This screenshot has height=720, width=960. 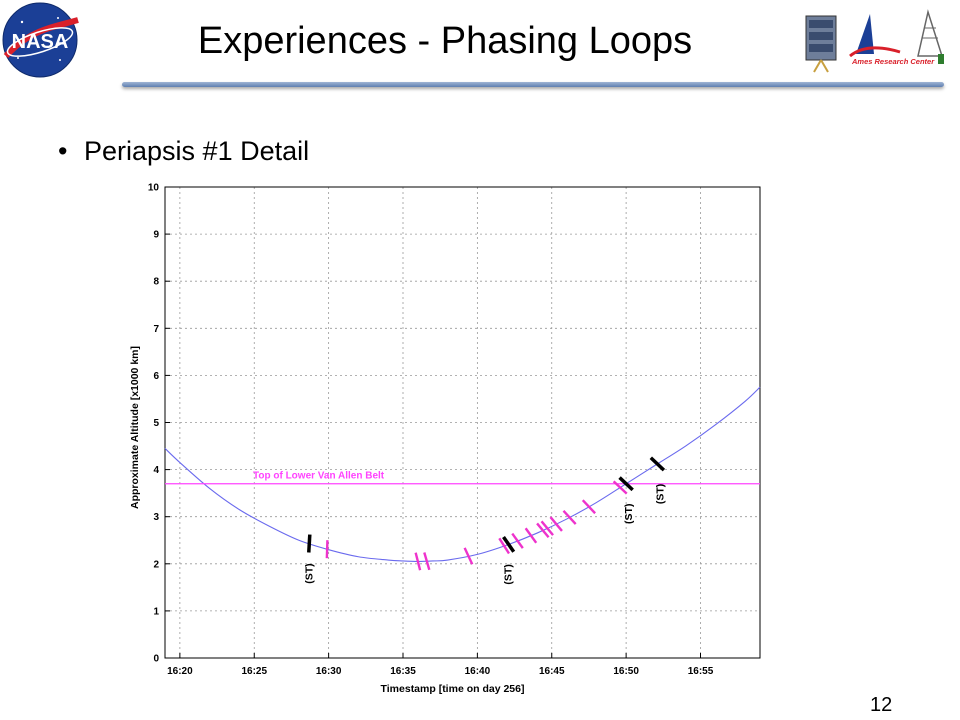 What do you see at coordinates (156, 611) in the screenshot?
I see `y-tick-label: 1` at bounding box center [156, 611].